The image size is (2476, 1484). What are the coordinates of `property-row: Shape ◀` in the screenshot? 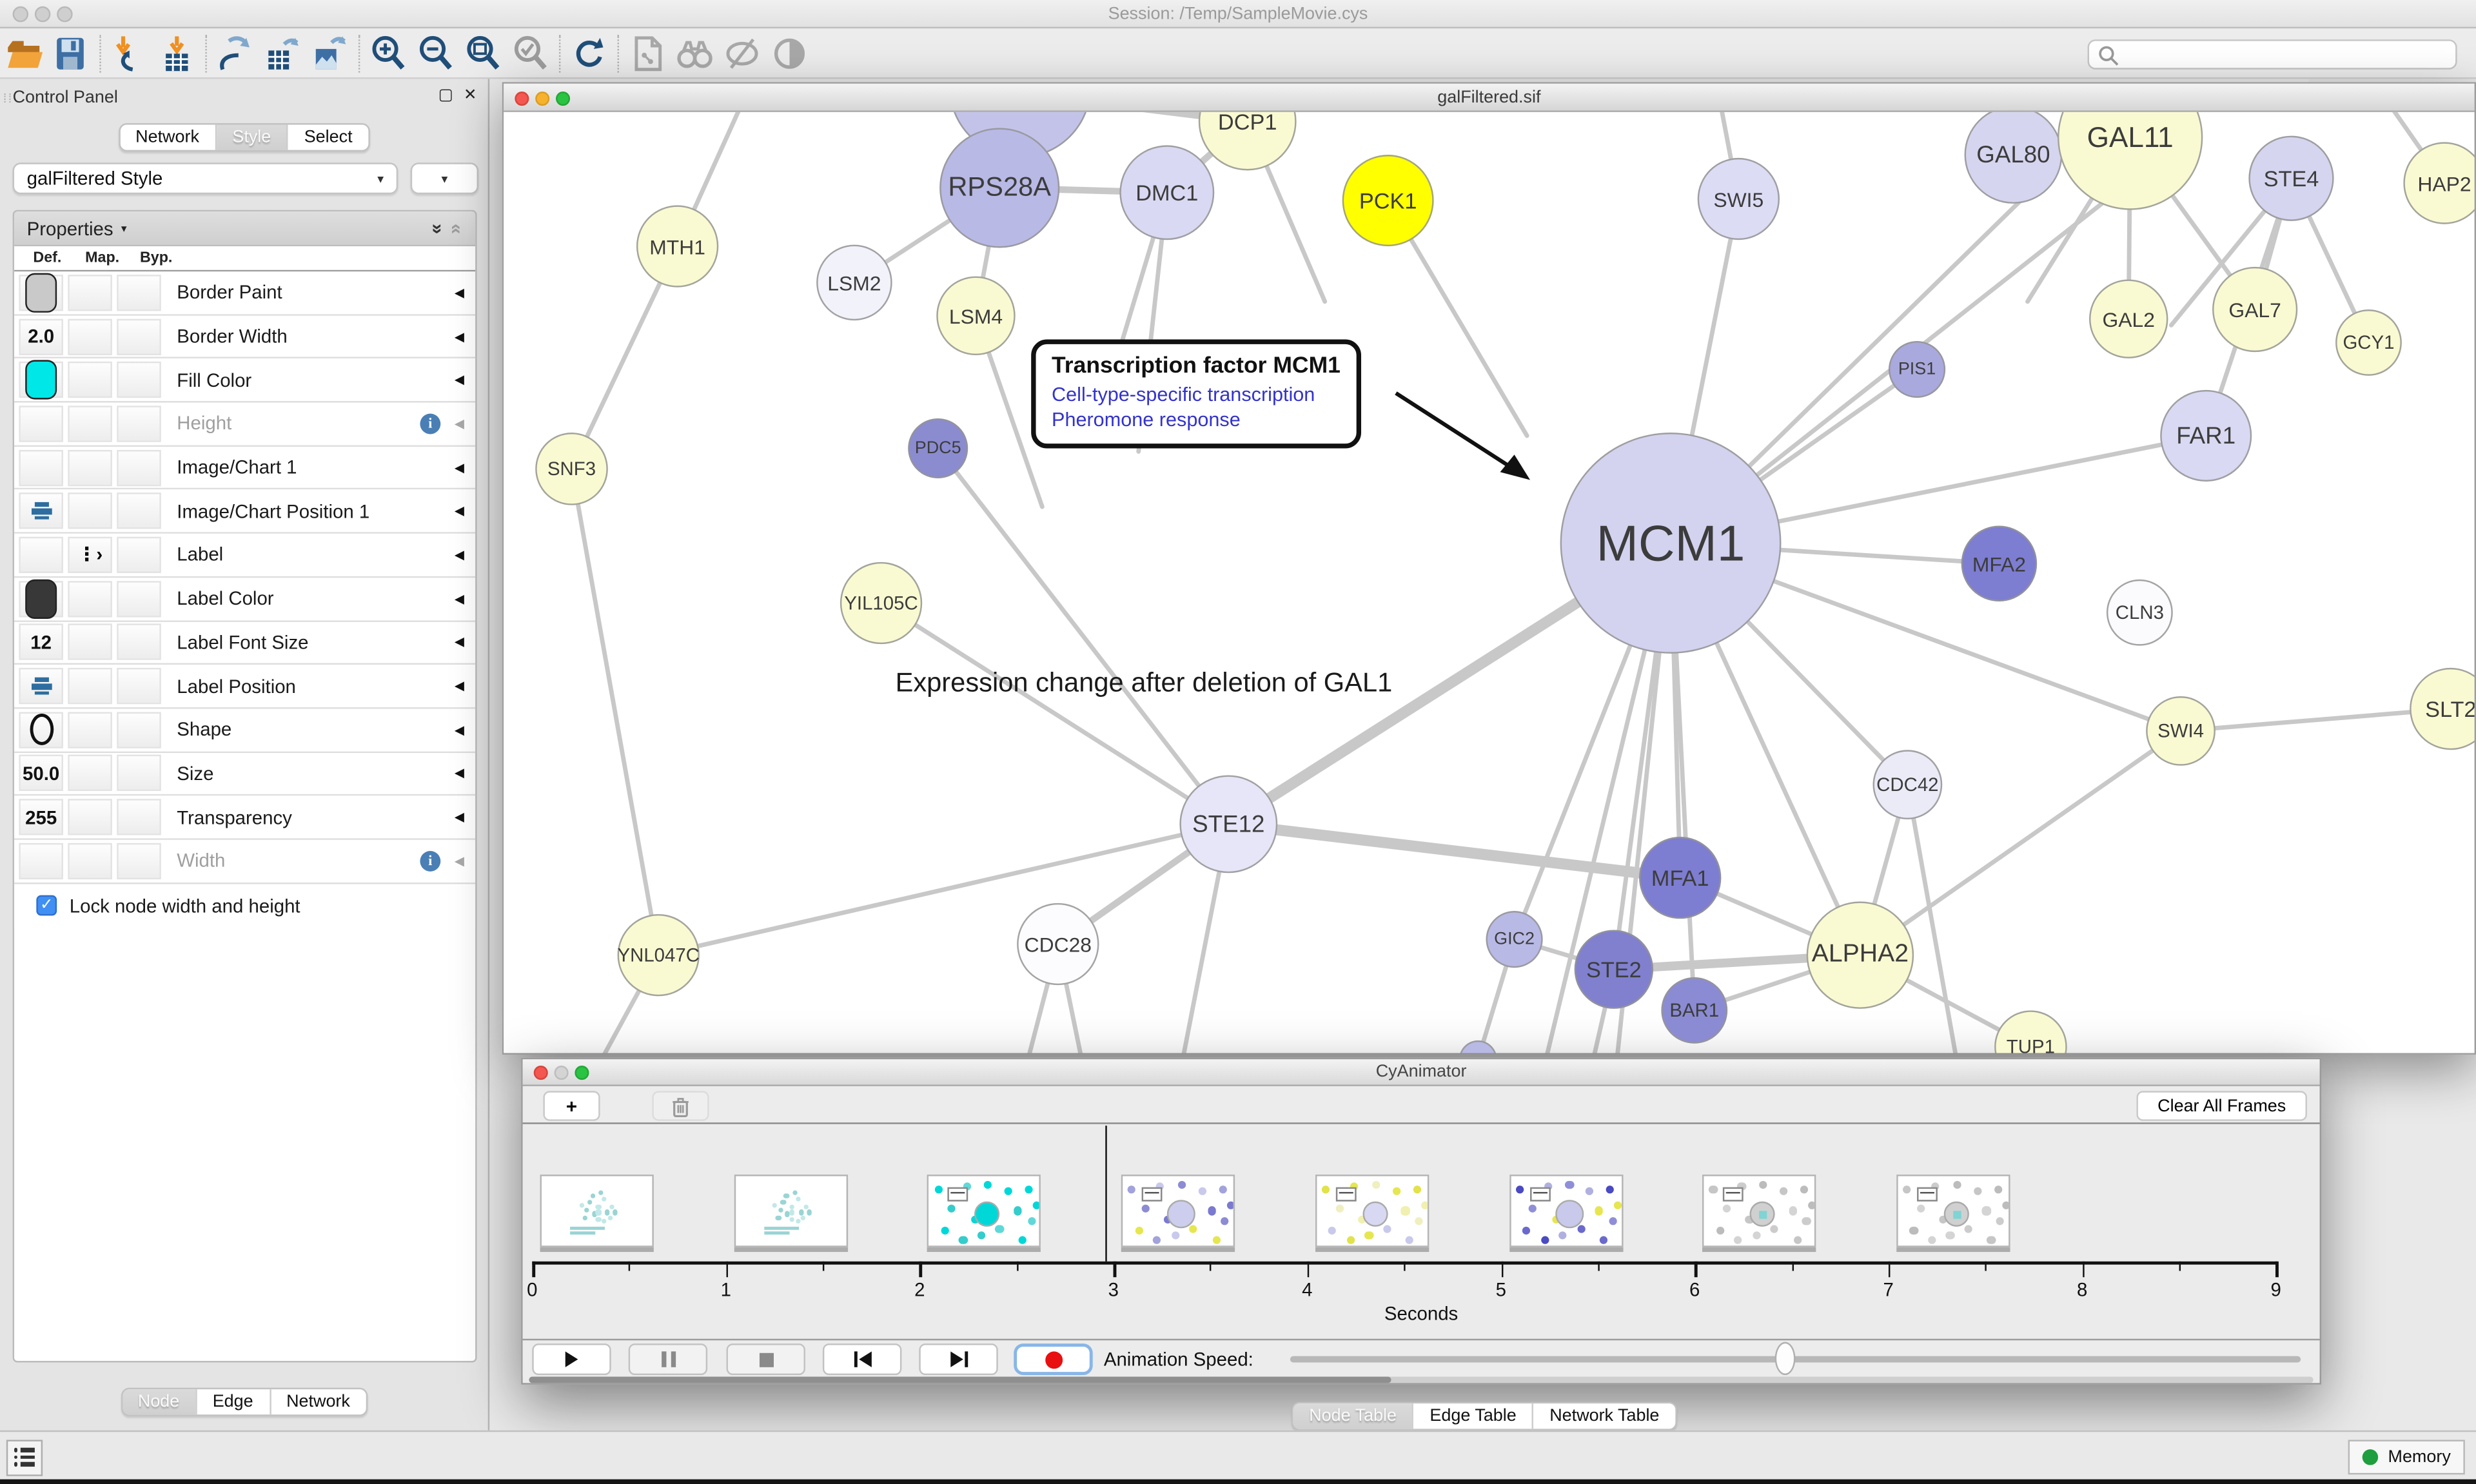 It's located at (245, 730).